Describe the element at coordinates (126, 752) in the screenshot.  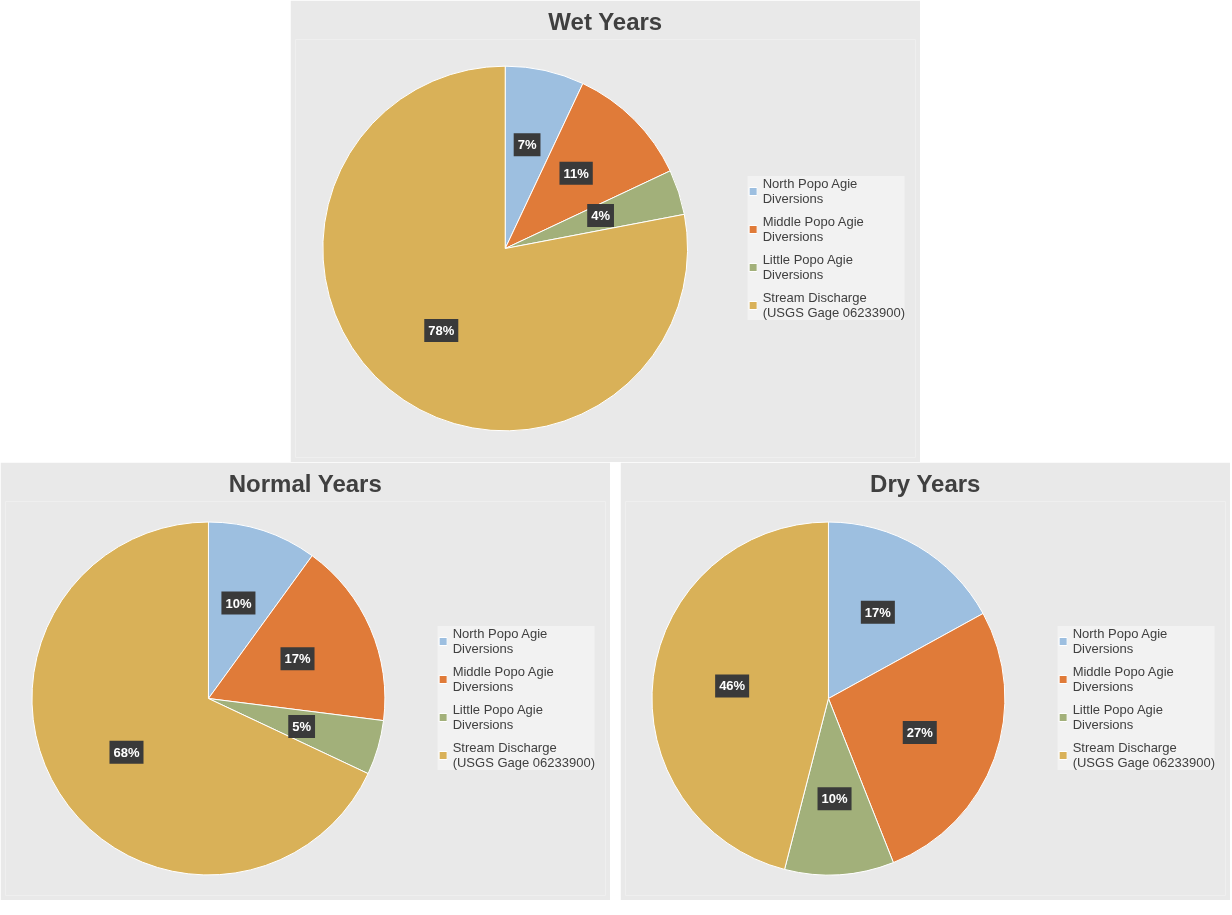
I see `data-label: 68%` at that location.